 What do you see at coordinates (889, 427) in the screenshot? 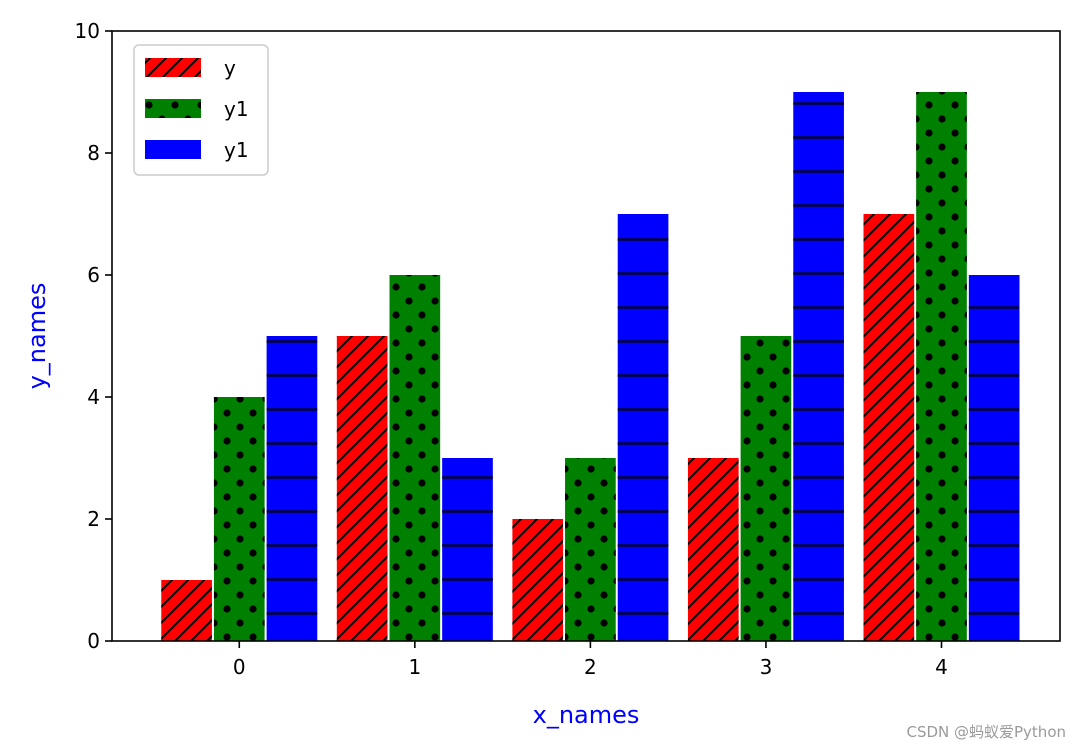
I see `bar-y-4-hatch` at bounding box center [889, 427].